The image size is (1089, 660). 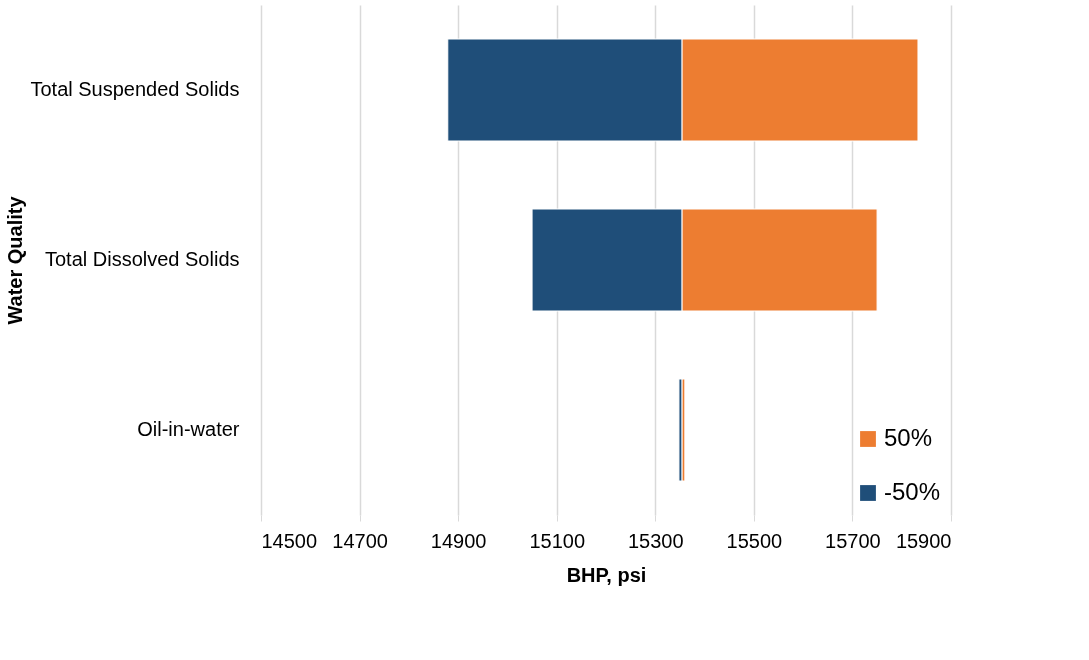 I want to click on x-tick-label: 15900, so click(x=923, y=540).